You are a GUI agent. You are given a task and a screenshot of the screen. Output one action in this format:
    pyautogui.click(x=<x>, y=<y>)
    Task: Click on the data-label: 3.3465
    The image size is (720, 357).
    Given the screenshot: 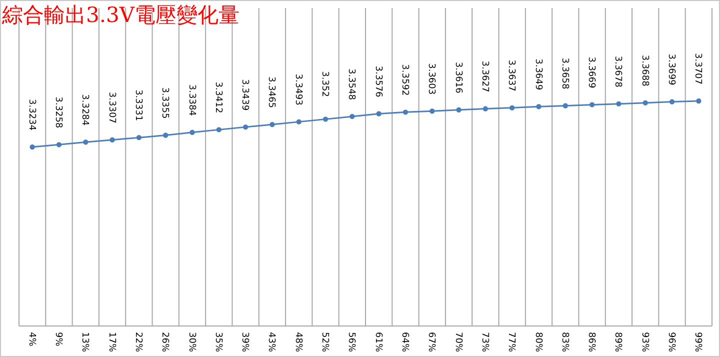 What is the action you would take?
    pyautogui.click(x=271, y=92)
    